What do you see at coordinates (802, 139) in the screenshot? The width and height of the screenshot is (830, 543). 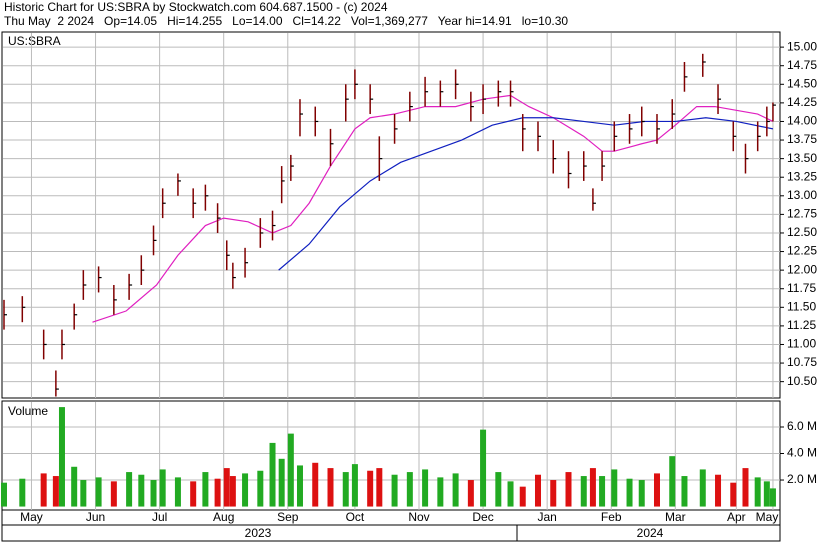 I see `y-tick-label: 13.75` at bounding box center [802, 139].